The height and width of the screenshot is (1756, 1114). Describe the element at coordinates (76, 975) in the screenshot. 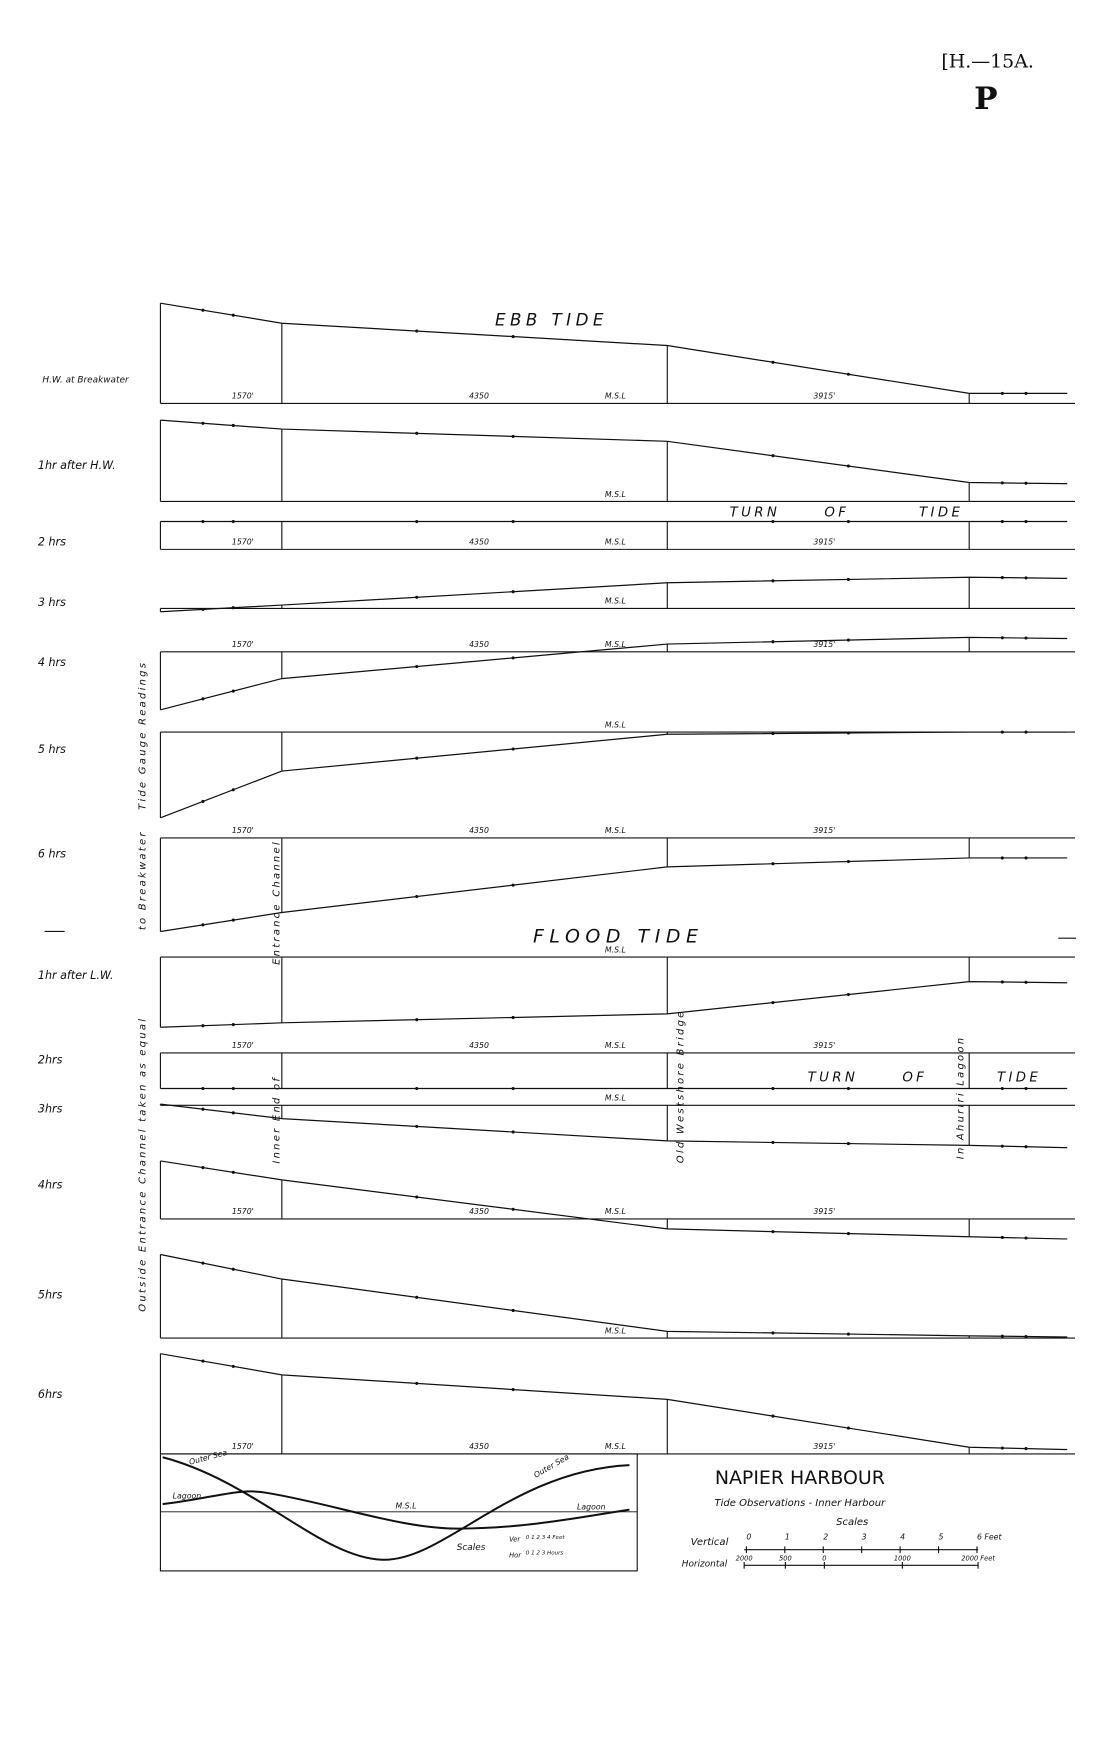

I see `row-label: 1hr after L.W.` at that location.